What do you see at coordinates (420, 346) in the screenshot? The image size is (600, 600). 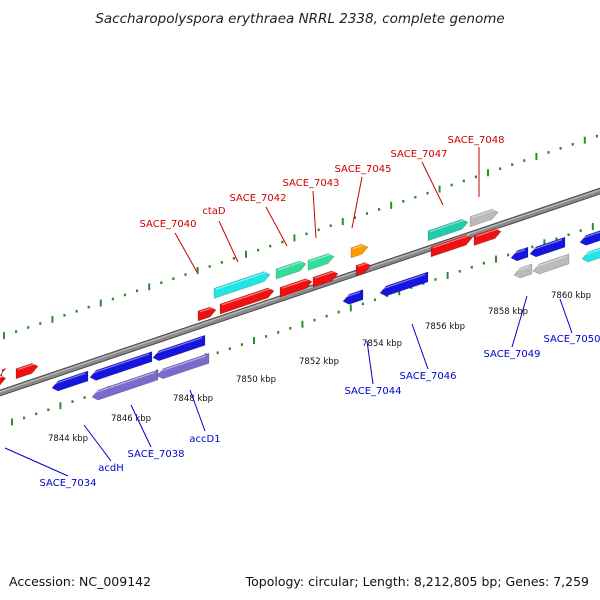 I see `gene-label-sace7046-leader` at bounding box center [420, 346].